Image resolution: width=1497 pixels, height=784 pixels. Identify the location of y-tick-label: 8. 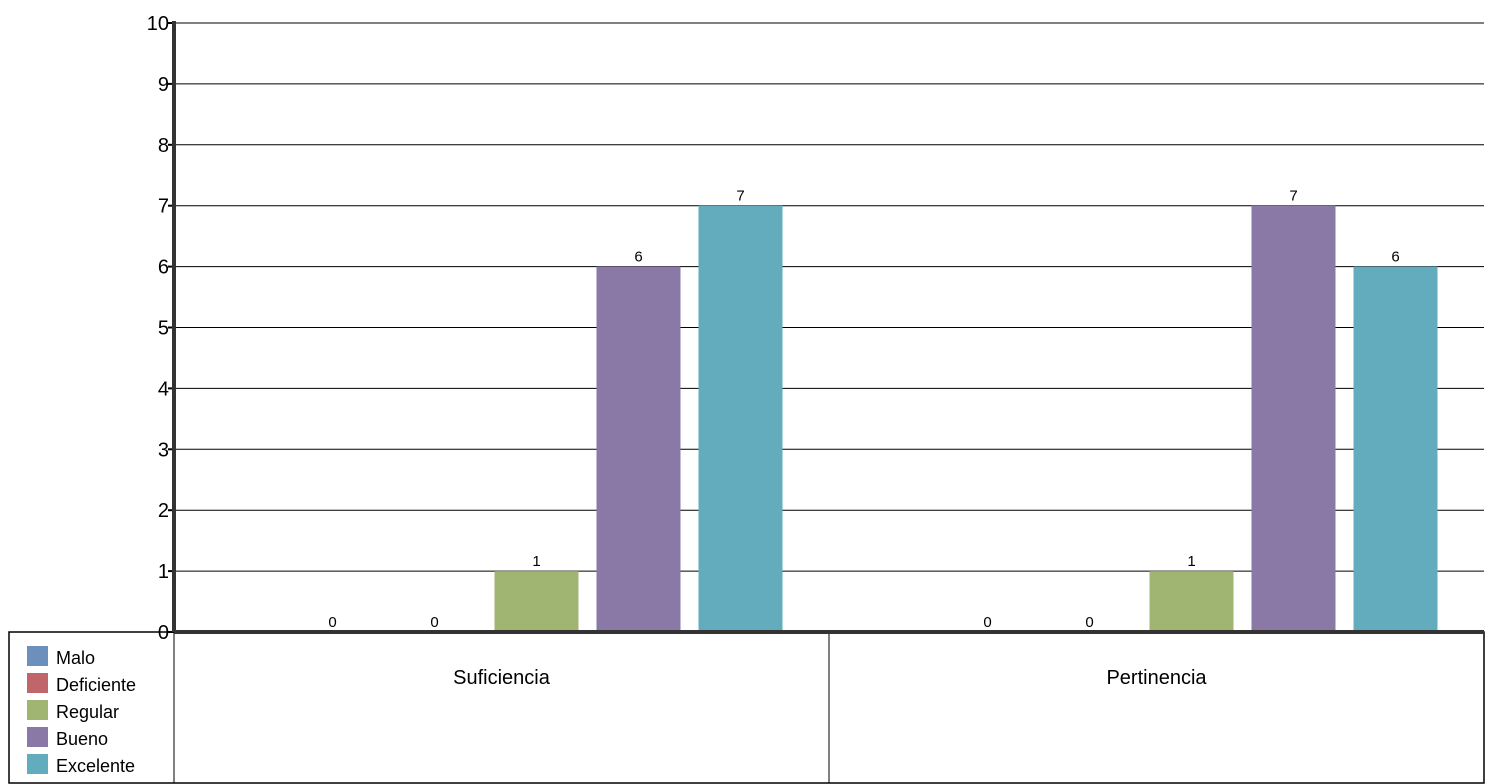
(163, 146).